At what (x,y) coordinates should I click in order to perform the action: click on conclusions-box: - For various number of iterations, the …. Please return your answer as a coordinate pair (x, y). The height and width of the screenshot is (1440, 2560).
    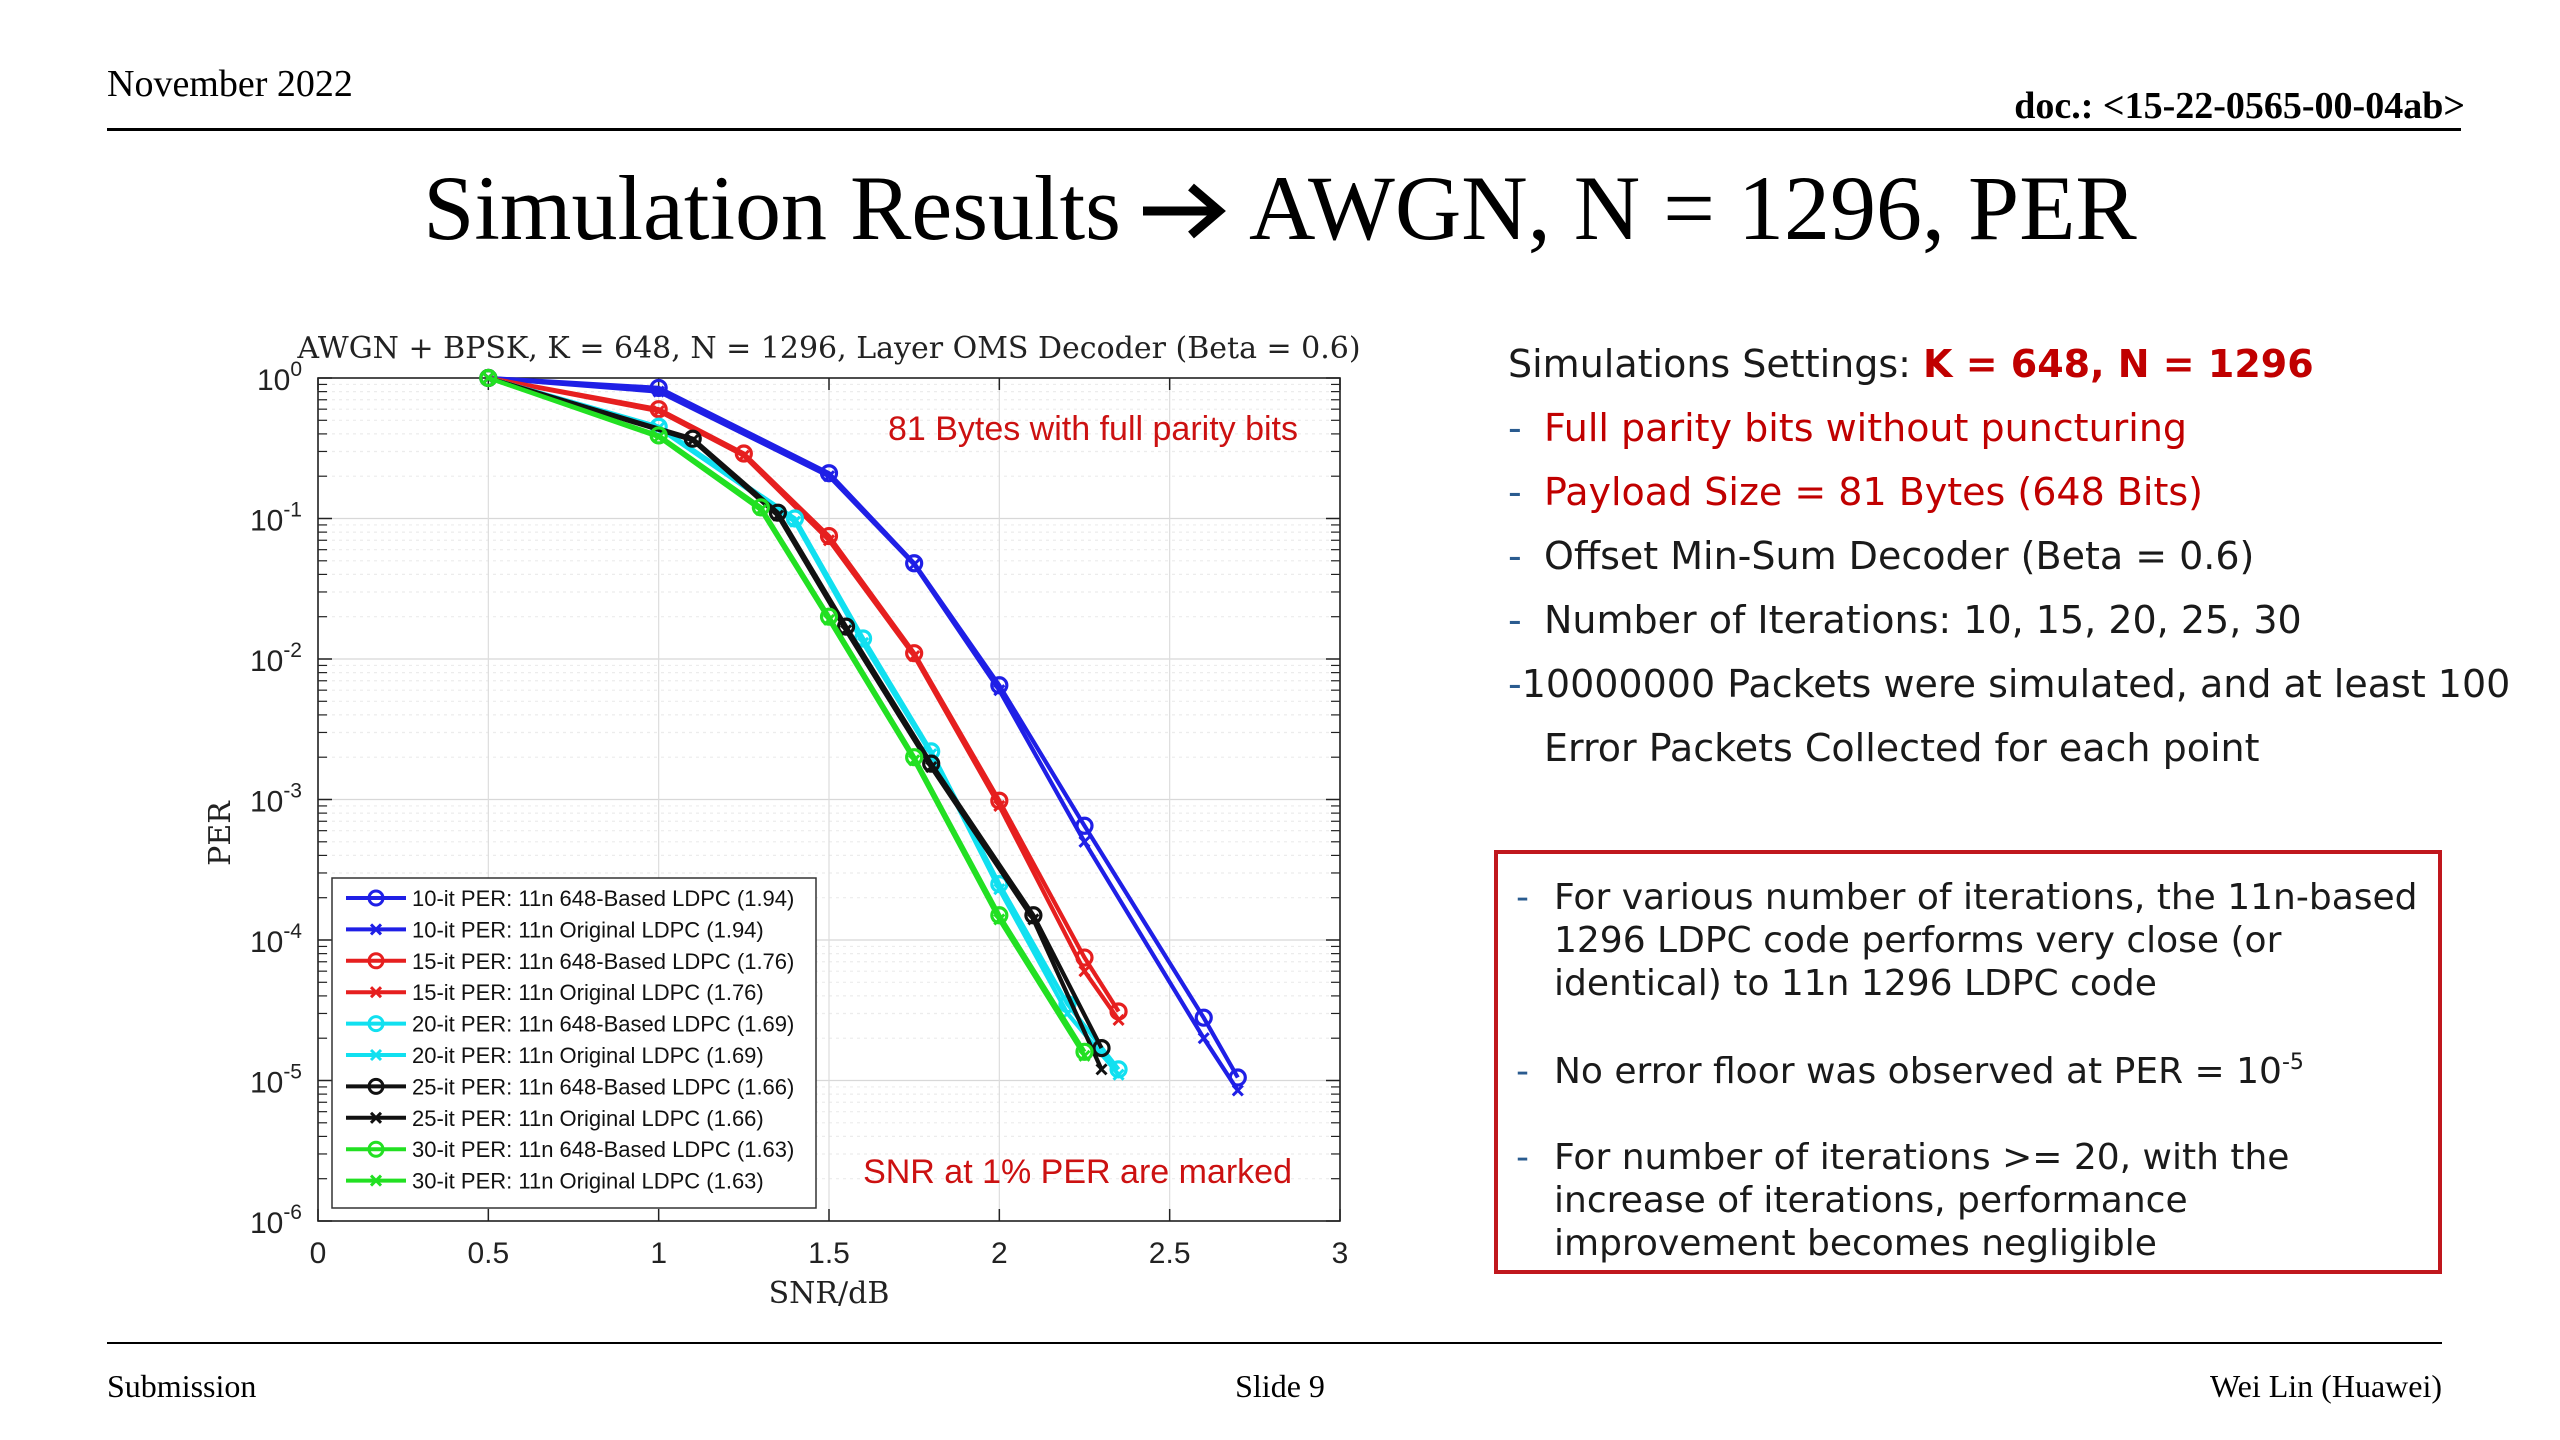
    Looking at the image, I should click on (1968, 1062).